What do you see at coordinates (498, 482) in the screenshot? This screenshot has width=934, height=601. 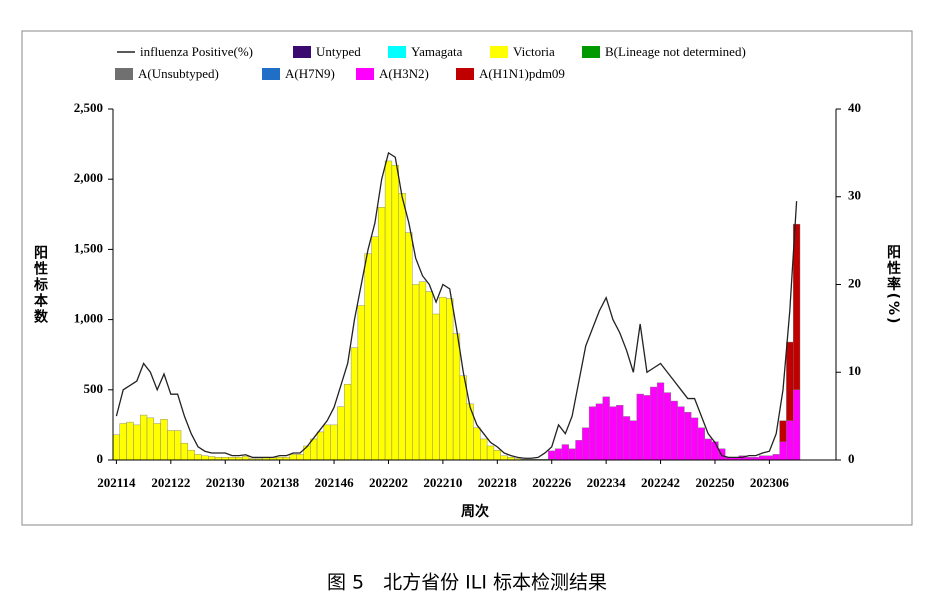 I see `x-tick-label: 202218` at bounding box center [498, 482].